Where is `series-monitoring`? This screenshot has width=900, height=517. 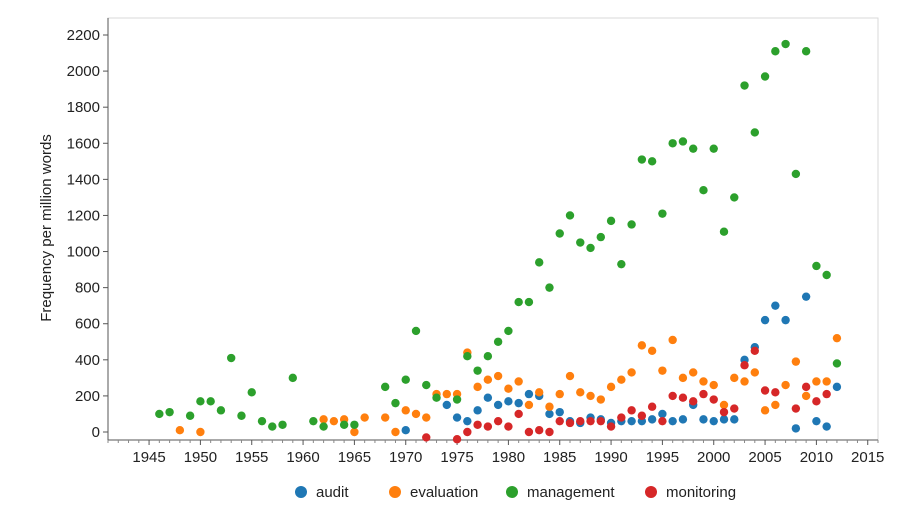 series-monitoring is located at coordinates (626, 395).